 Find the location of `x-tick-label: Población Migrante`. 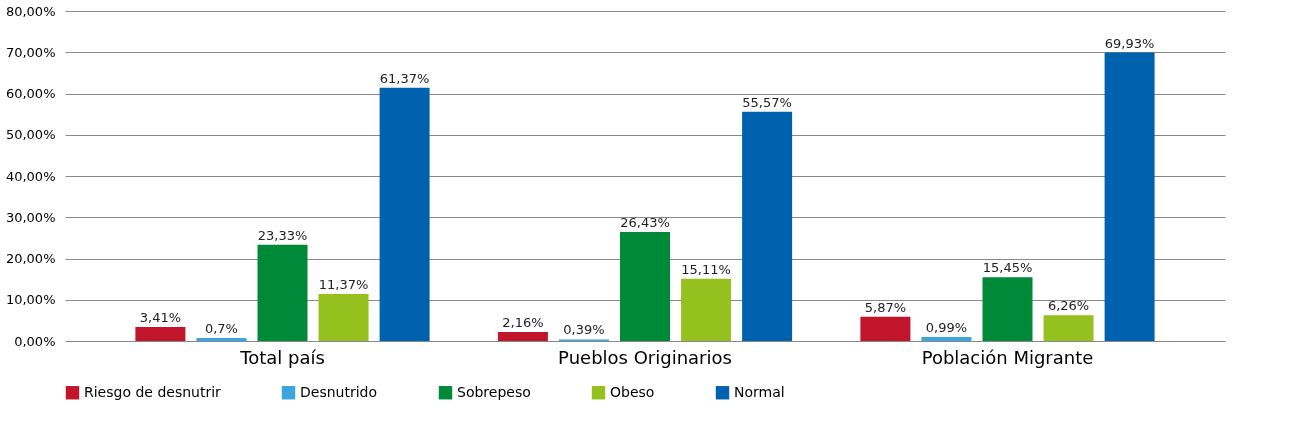

x-tick-label: Población Migrante is located at coordinates (1007, 357).